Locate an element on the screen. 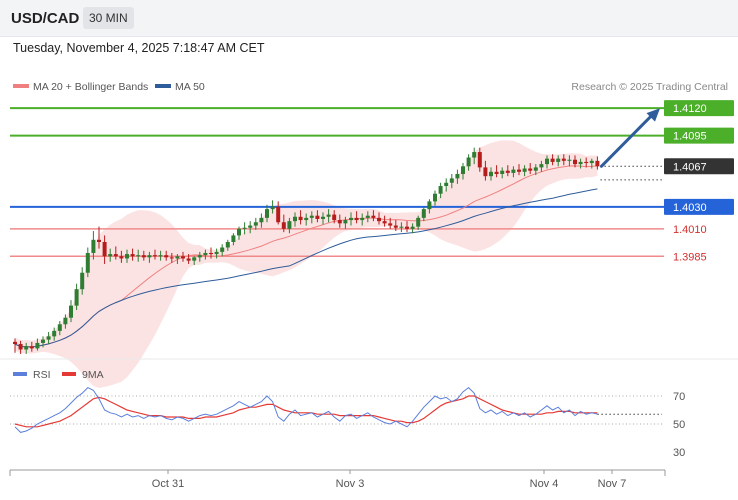 Image resolution: width=738 pixels, height=500 pixels. rsi-ma-legend-swatch is located at coordinates (69, 374).